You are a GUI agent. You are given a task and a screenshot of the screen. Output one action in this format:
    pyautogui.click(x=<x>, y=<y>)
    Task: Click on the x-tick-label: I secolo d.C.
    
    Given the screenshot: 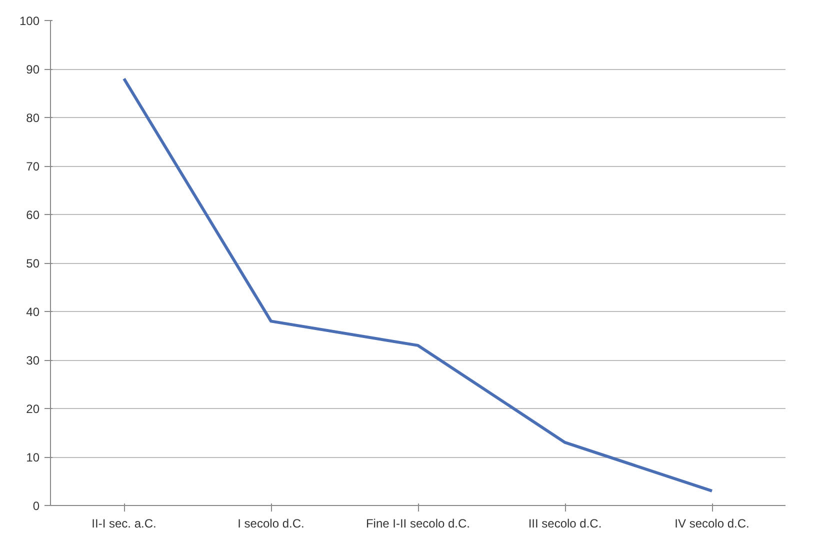 What is the action you would take?
    pyautogui.click(x=271, y=523)
    